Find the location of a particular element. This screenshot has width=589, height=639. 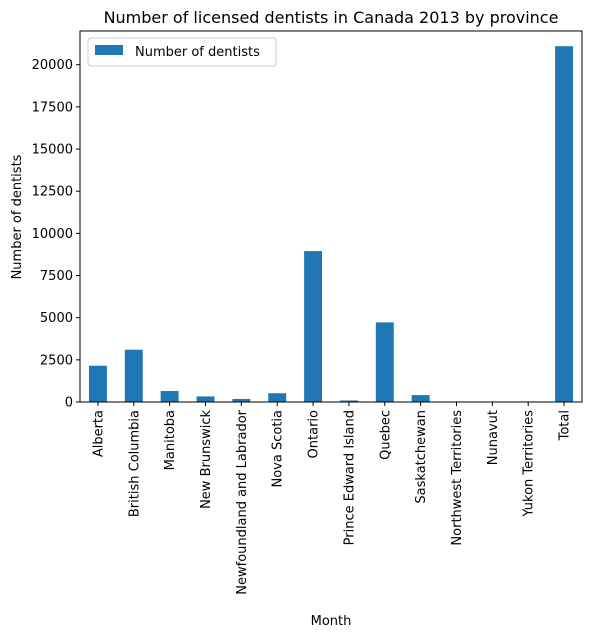

bar-total is located at coordinates (564, 224).